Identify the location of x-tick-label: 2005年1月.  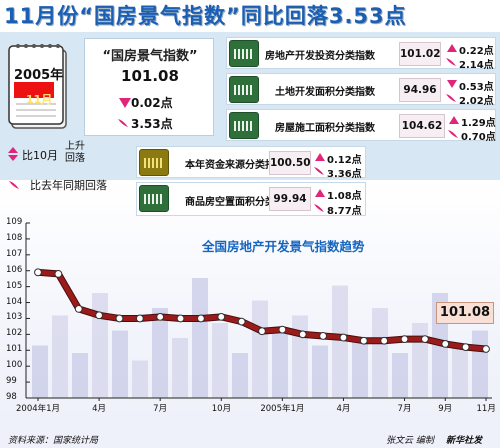
(282, 409).